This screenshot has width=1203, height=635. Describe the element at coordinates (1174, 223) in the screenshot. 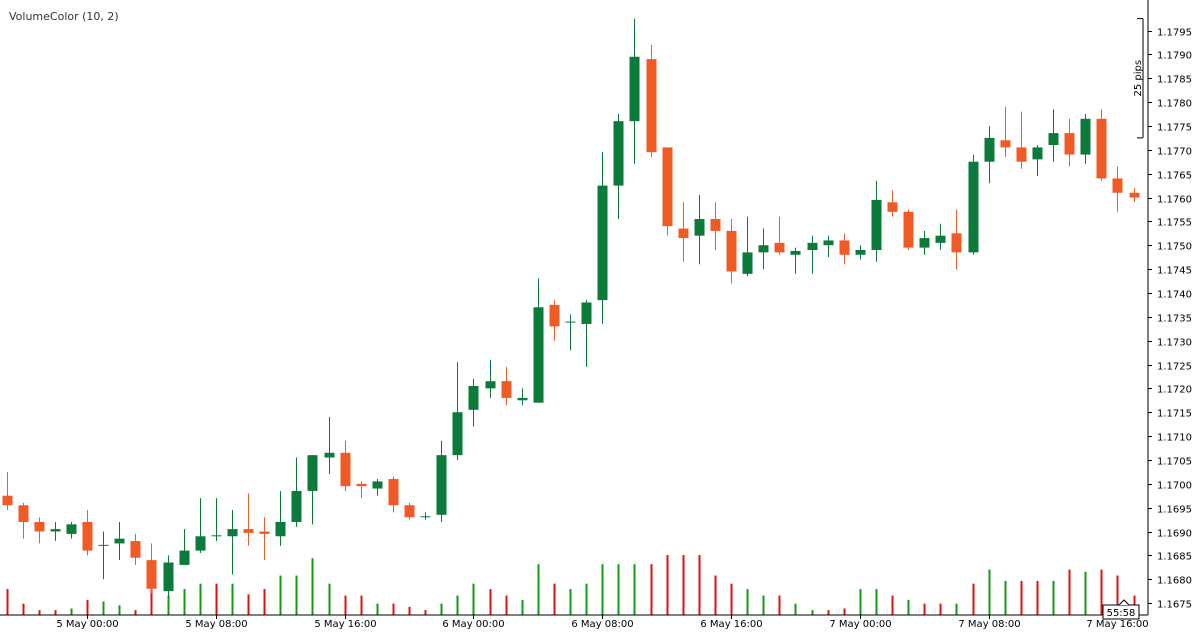

I see `price-tick-label: 1.1755` at that location.